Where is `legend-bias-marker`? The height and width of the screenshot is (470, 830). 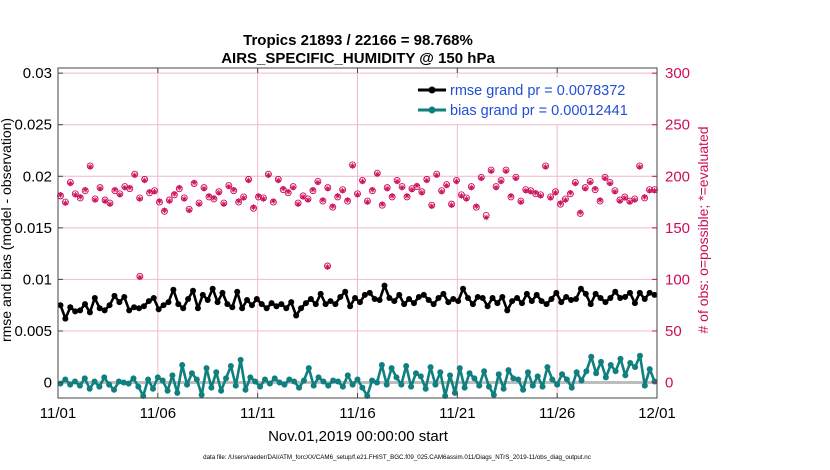 legend-bias-marker is located at coordinates (432, 110).